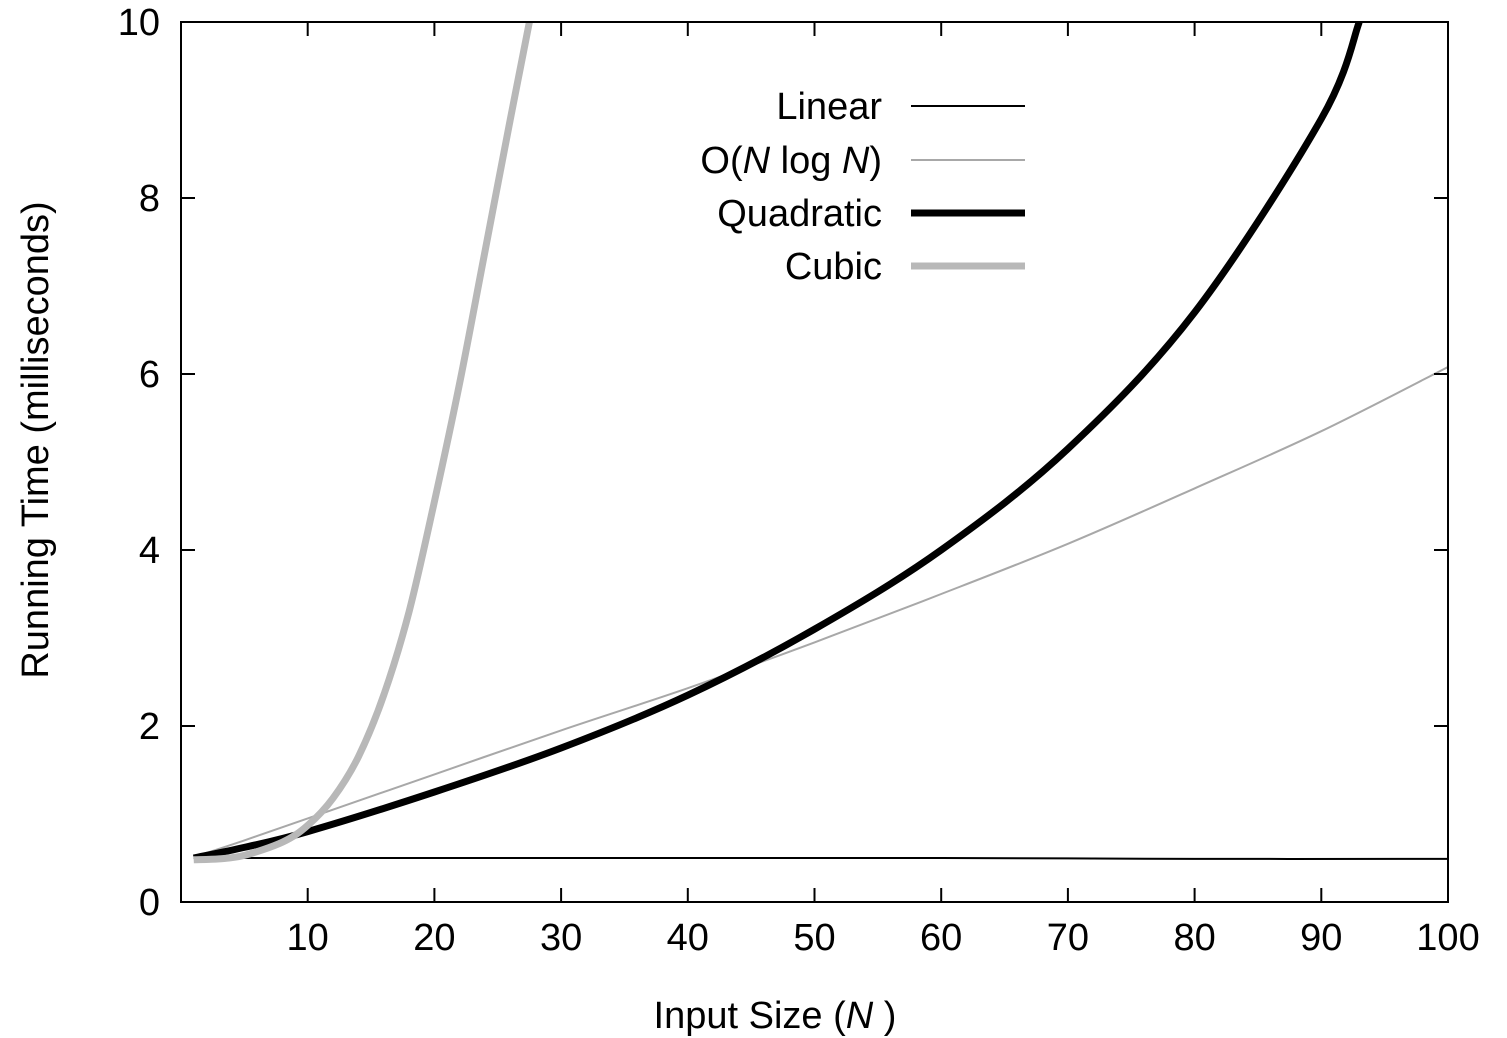 Image resolution: width=1507 pixels, height=1038 pixels. What do you see at coordinates (139, 23) in the screenshot?
I see `y-tick-label: 10` at bounding box center [139, 23].